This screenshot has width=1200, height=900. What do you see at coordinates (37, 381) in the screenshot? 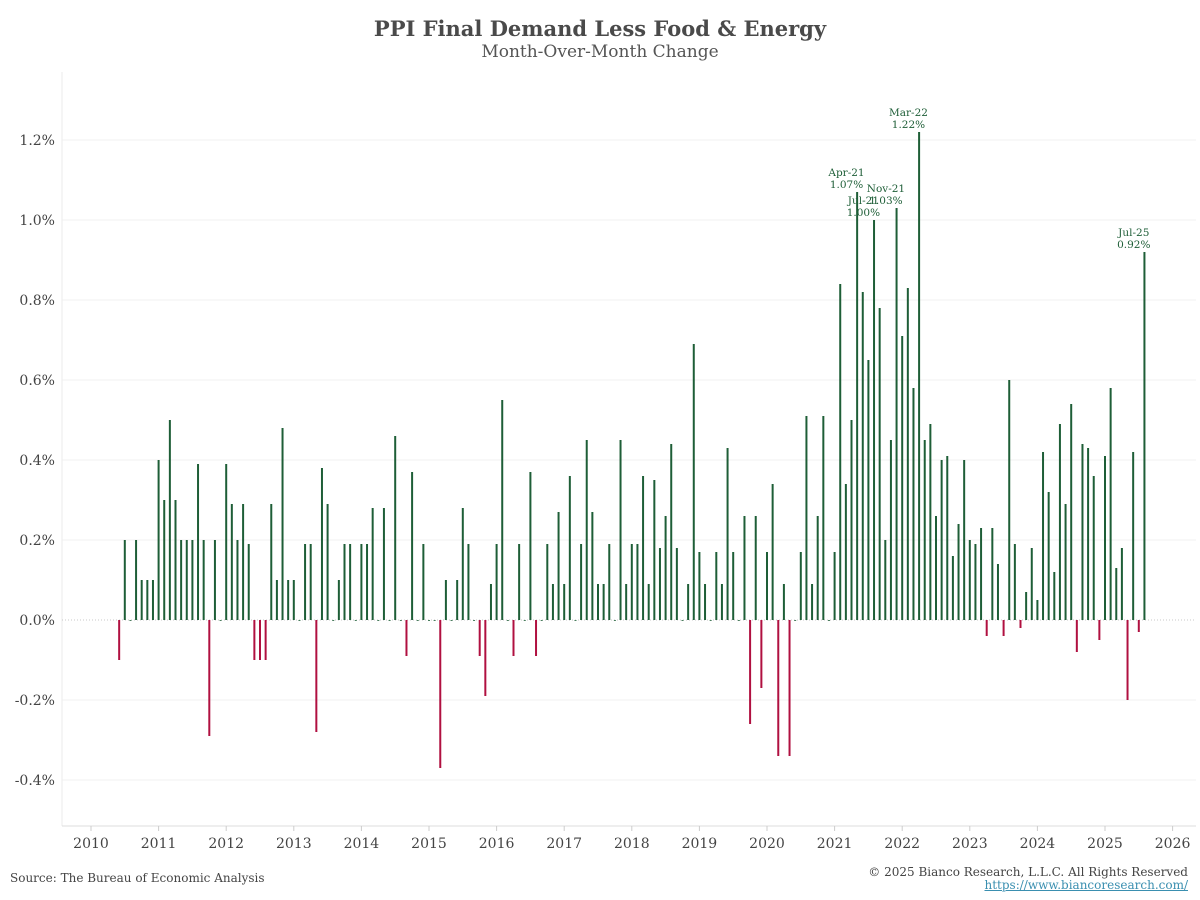
I see `y-tick-label: 0.6%` at bounding box center [37, 381].